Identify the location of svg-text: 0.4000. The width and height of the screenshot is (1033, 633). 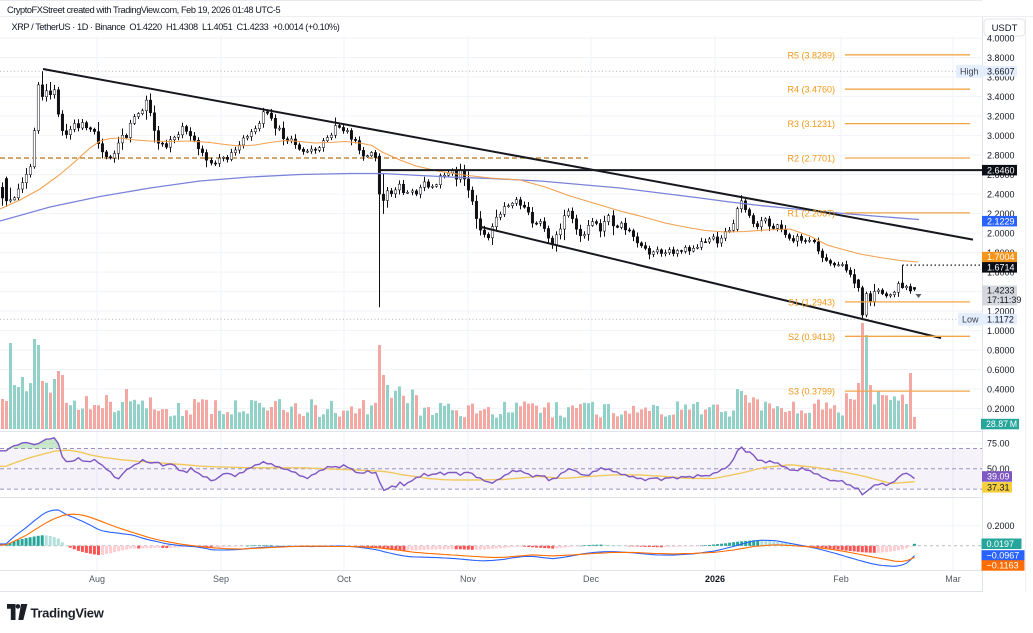
(1001, 389).